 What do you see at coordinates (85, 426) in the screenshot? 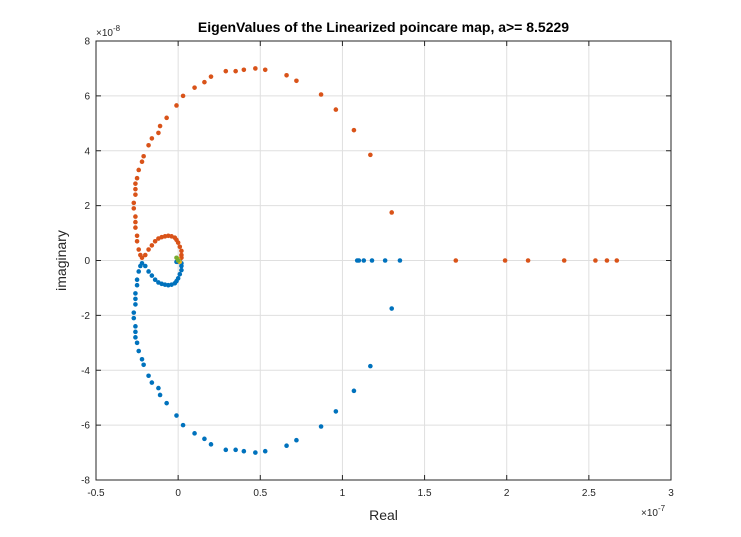
I see `y-tick-label: -6` at bounding box center [85, 426].